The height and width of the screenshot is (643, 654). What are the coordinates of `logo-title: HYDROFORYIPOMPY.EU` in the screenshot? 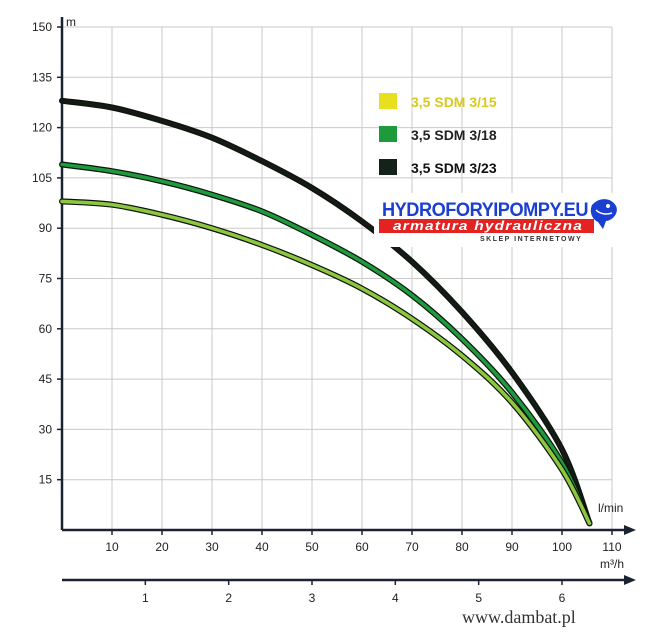 It's located at (485, 210).